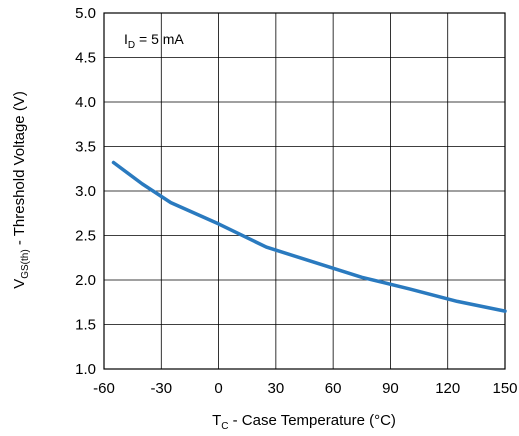 The height and width of the screenshot is (436, 519). Describe the element at coordinates (447, 388) in the screenshot. I see `x-tick-label: 120` at that location.